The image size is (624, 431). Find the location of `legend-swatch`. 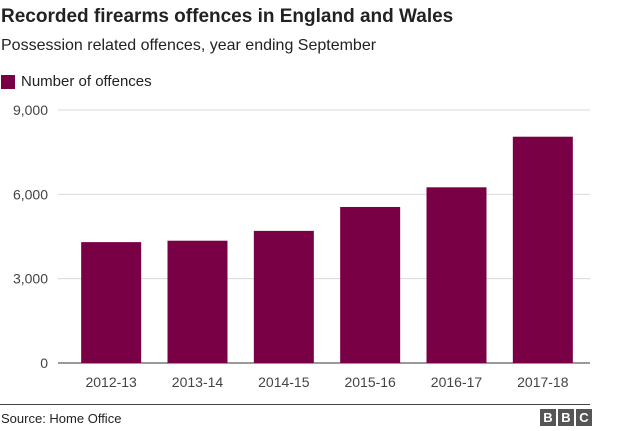

legend-swatch is located at coordinates (8, 81).